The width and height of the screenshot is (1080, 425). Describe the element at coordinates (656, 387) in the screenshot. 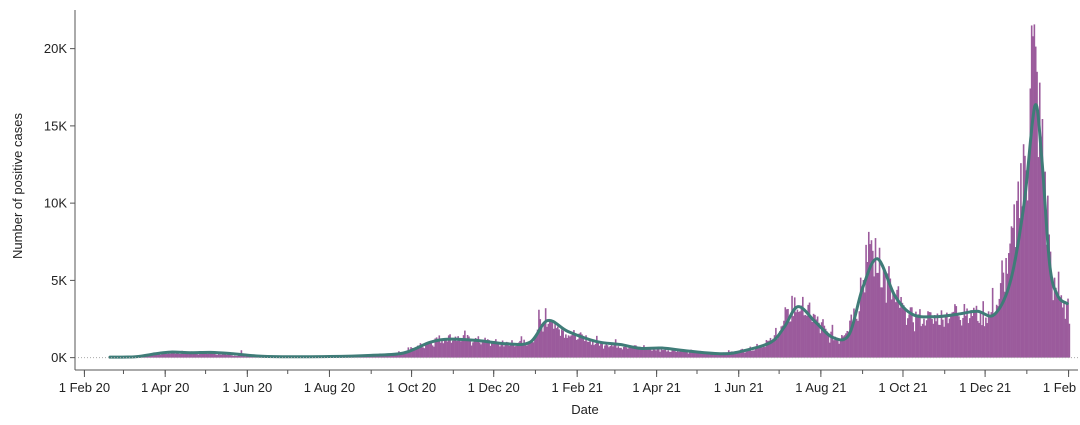

I see `x-tick-label: 1 Apr 21` at that location.